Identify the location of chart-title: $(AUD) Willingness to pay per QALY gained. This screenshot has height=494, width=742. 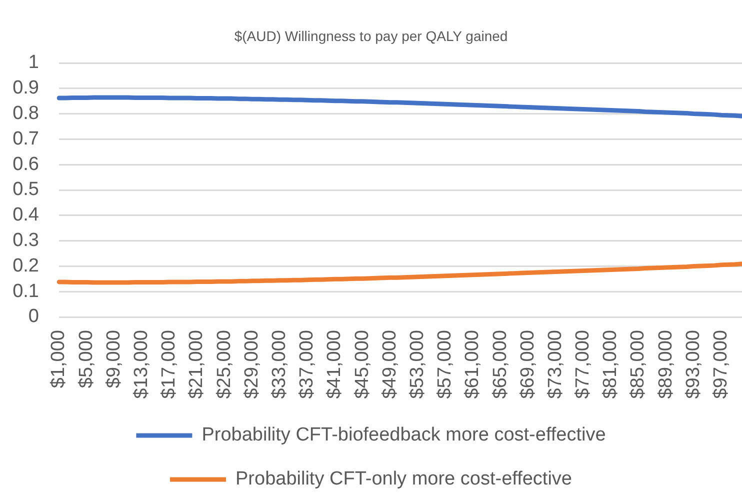
(371, 36).